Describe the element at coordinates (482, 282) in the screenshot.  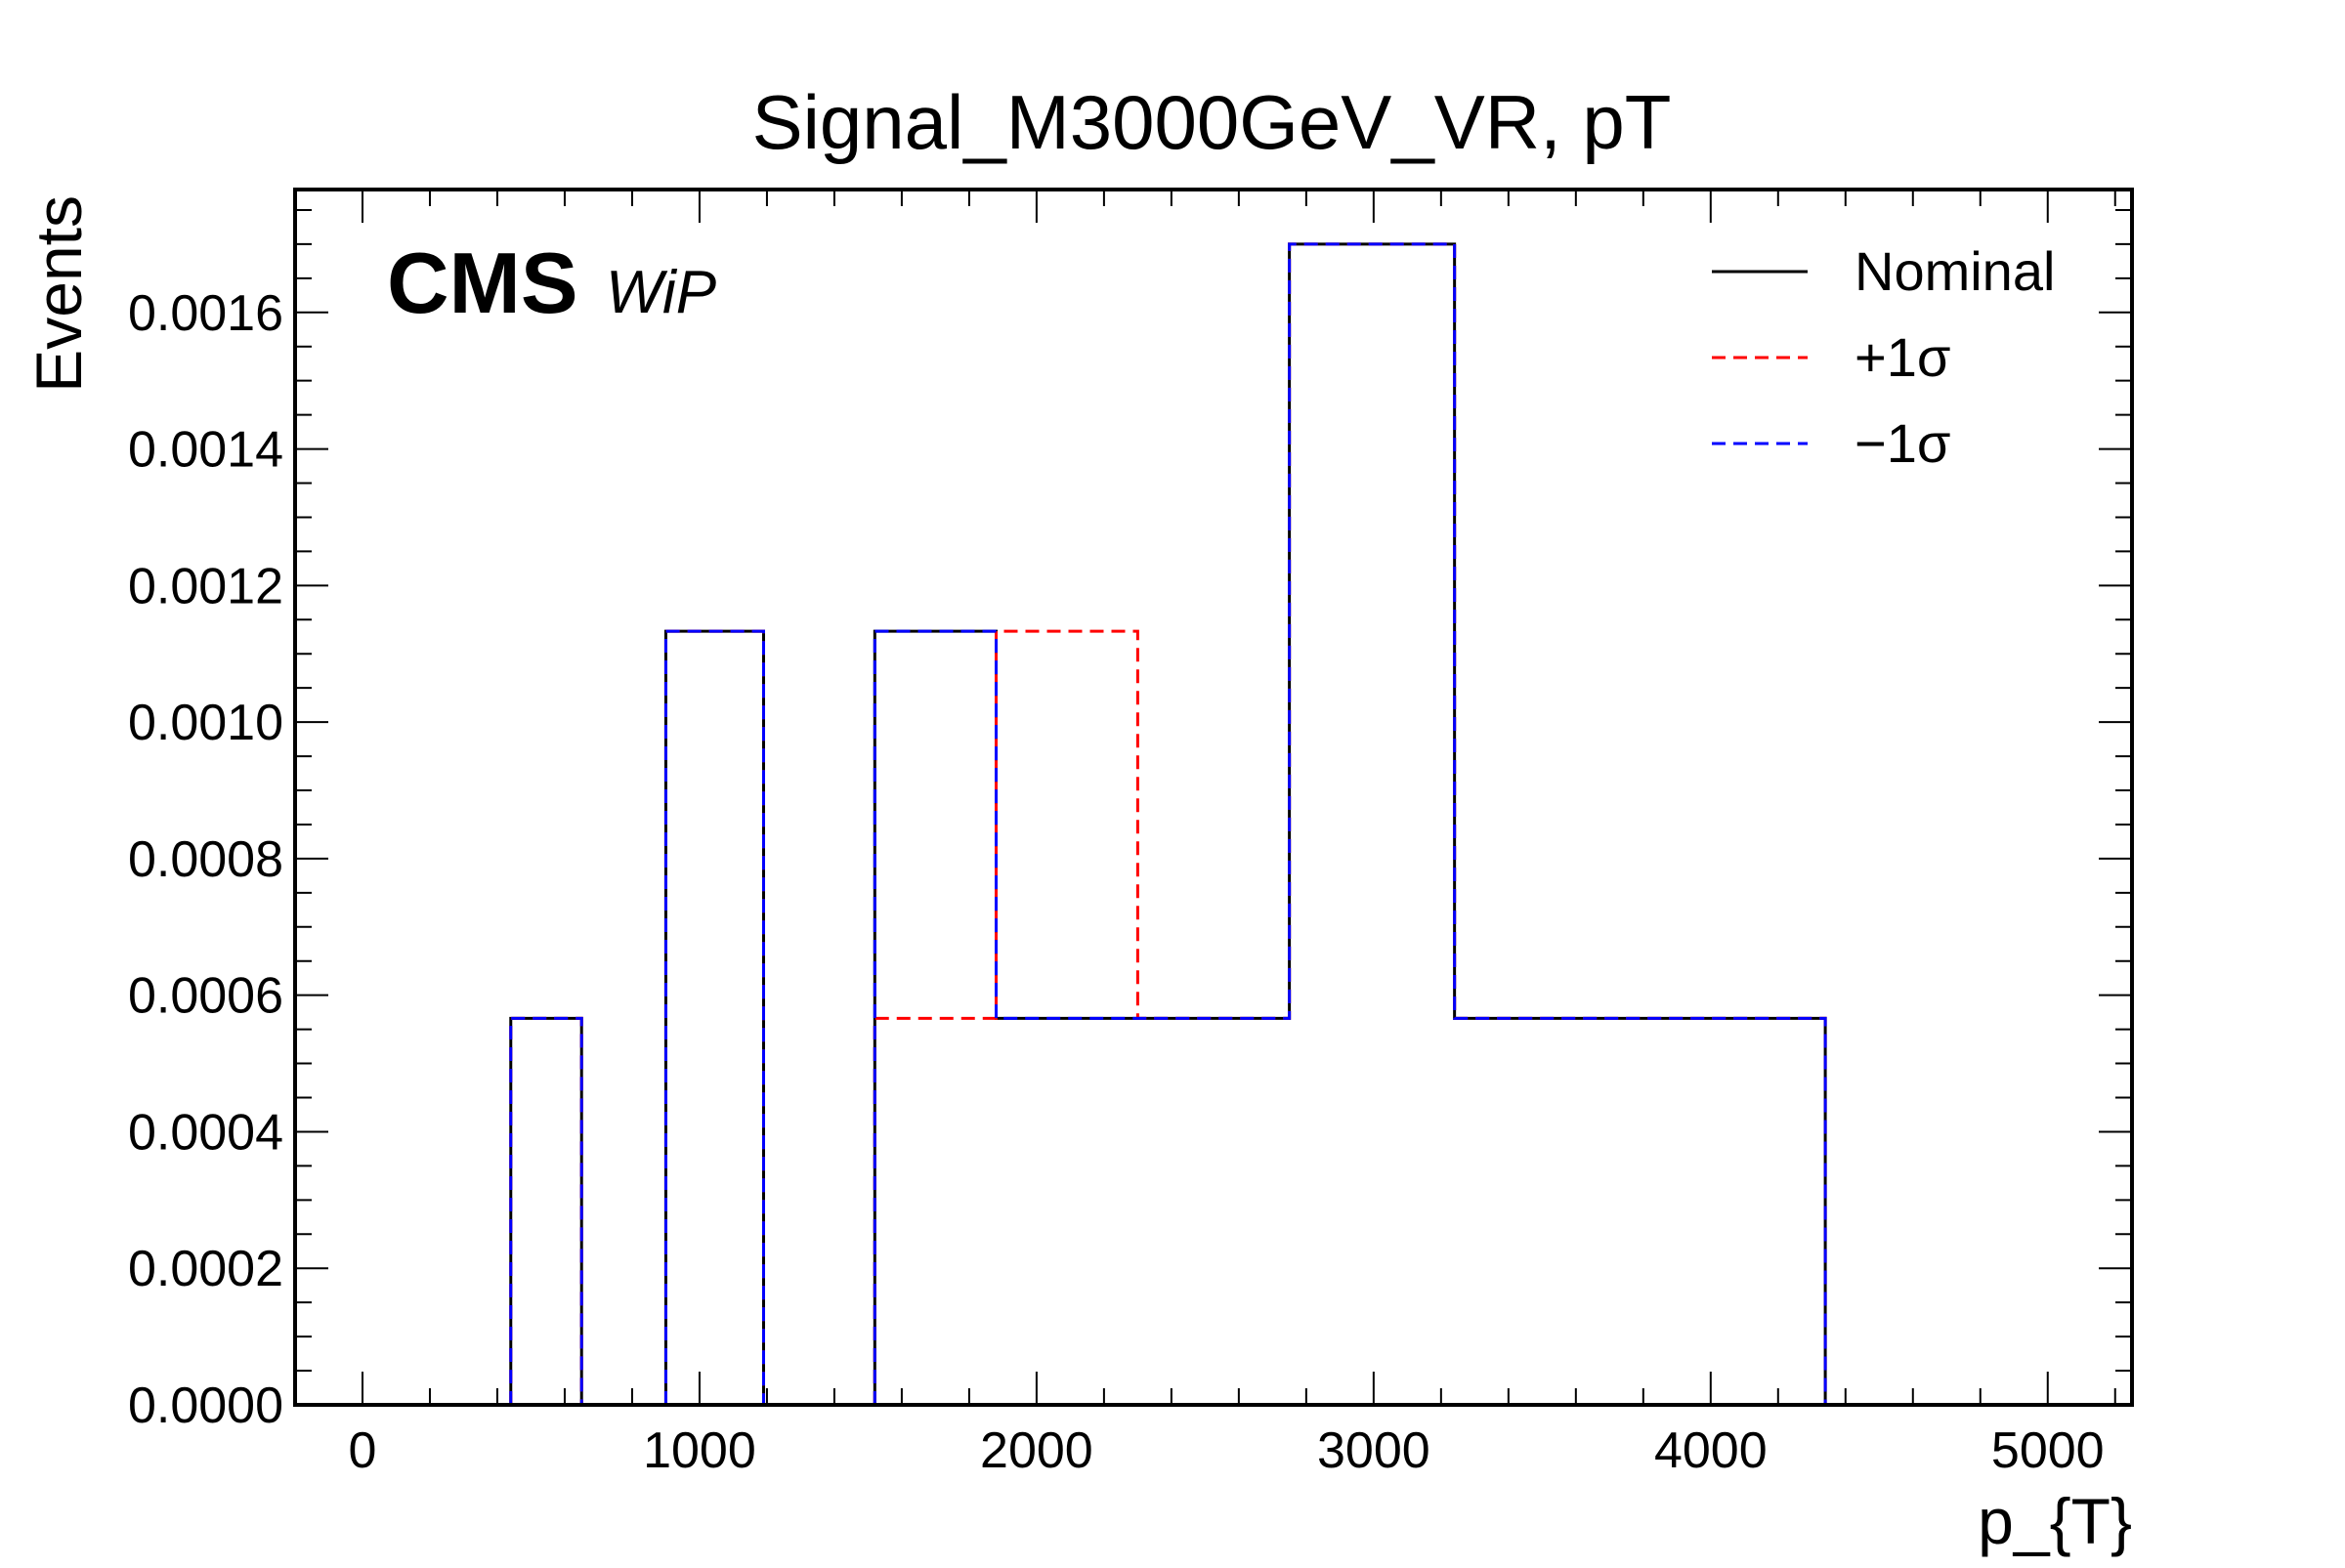
I see `cms-label: CMS` at that location.